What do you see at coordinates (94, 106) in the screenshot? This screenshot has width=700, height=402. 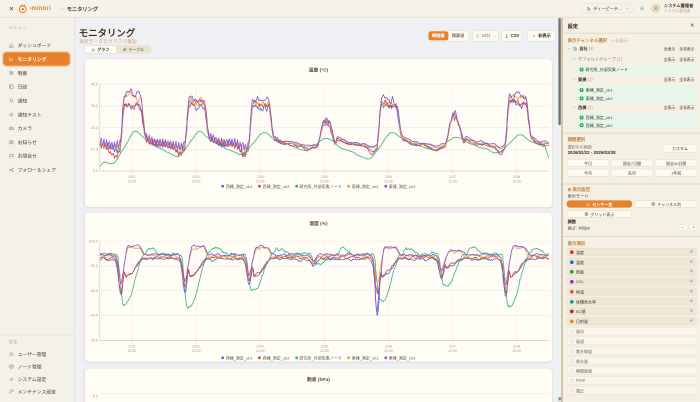 I see `svg-text: 30.0` at bounding box center [94, 106].